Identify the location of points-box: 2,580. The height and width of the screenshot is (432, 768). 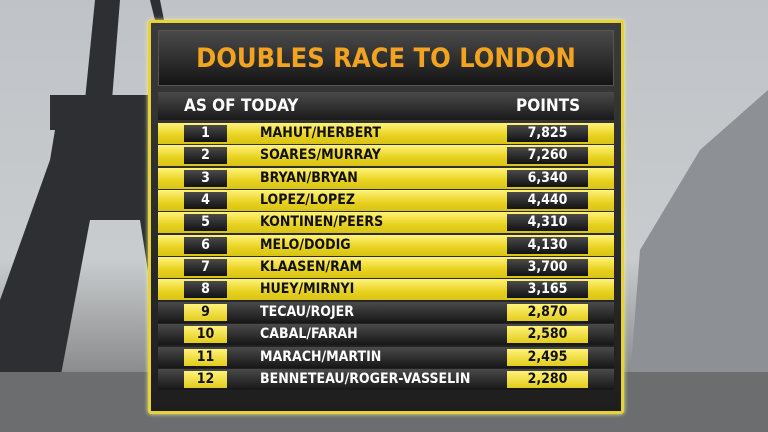
(547, 335).